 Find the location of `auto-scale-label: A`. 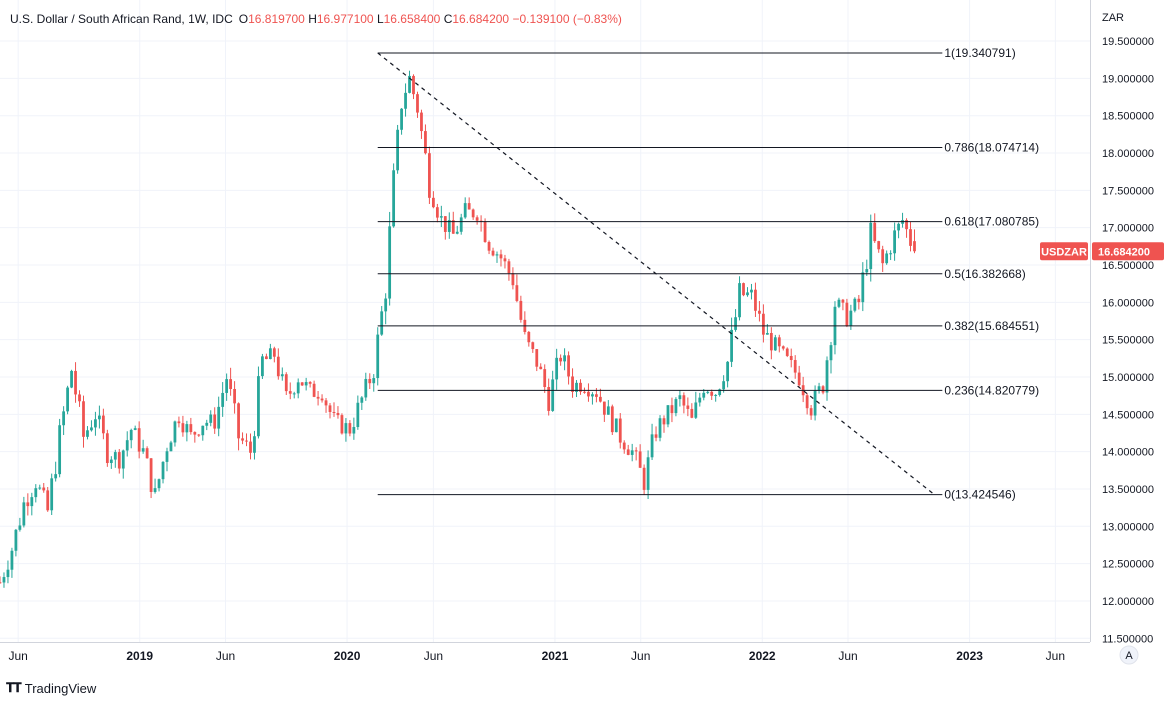

auto-scale-label: A is located at coordinates (1129, 656).